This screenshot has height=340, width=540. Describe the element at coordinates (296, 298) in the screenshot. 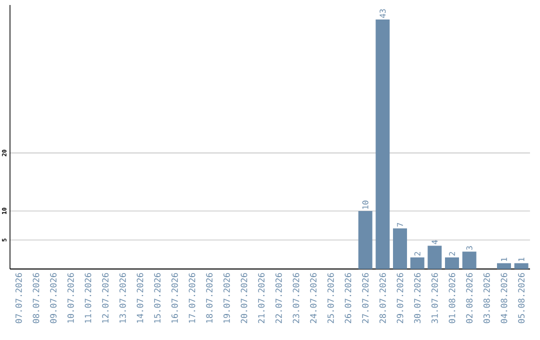

I see `x-tick-label: 23.07.2026` at that location.